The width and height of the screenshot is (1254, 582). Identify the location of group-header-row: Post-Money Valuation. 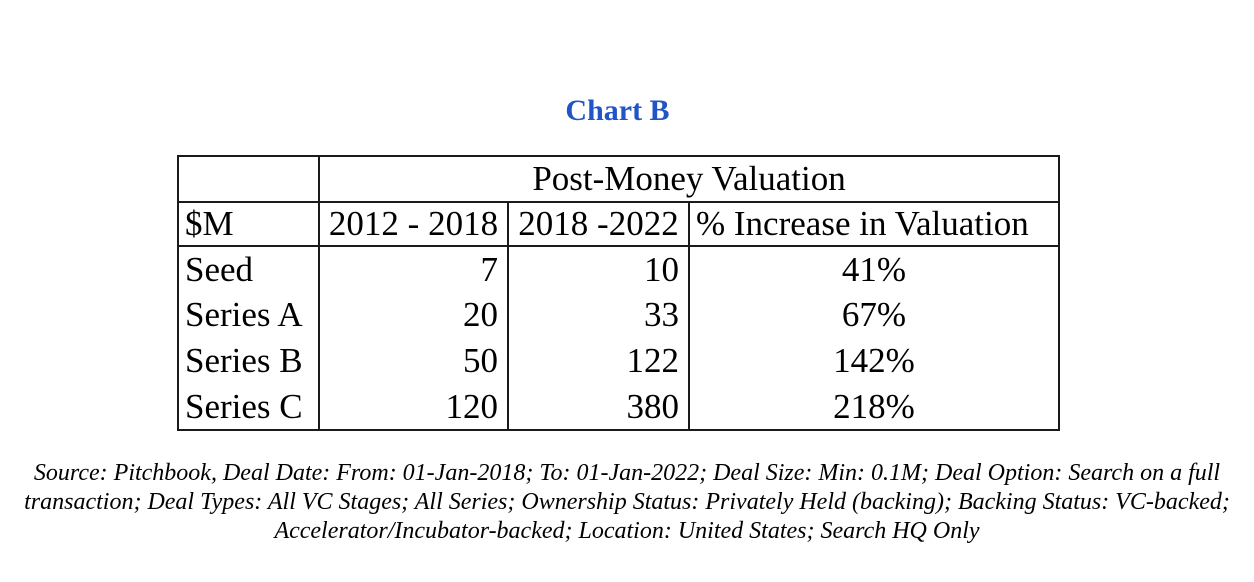
(619, 179).